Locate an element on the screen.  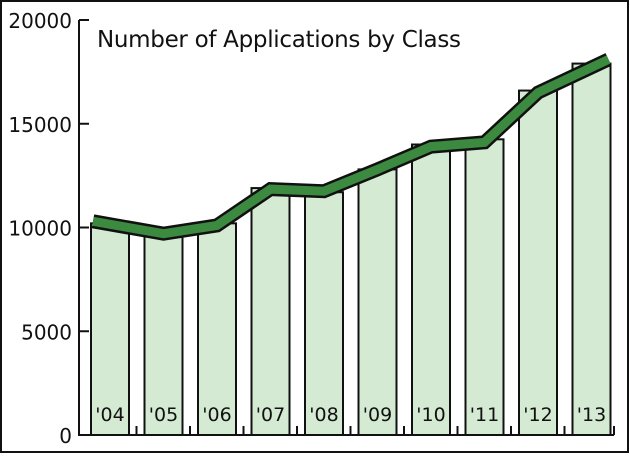
category-labels-group: '04 '05 '06 '07 '08 '09 '10 '11 '12 '13 is located at coordinates (350, 415).